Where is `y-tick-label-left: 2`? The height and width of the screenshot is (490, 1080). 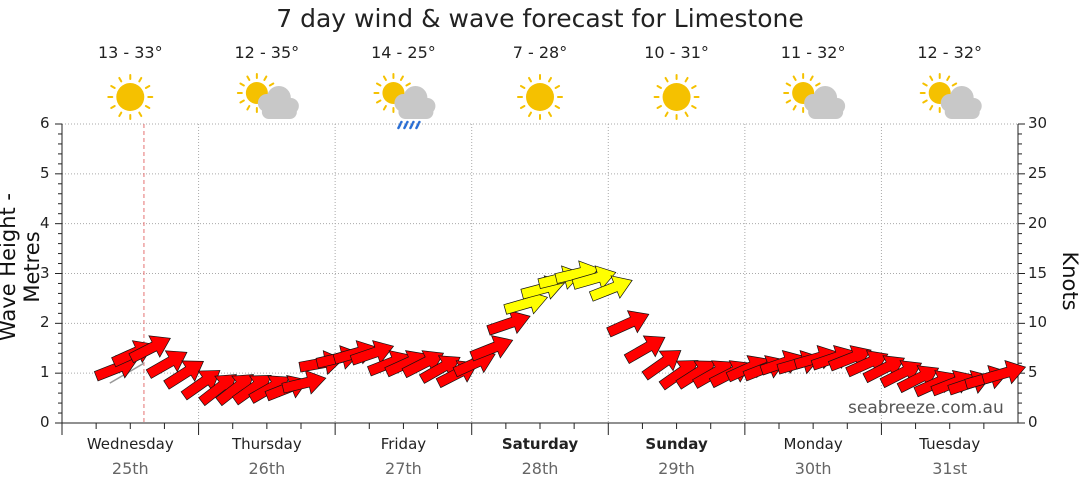
y-tick-label-left: 2 is located at coordinates (45, 322).